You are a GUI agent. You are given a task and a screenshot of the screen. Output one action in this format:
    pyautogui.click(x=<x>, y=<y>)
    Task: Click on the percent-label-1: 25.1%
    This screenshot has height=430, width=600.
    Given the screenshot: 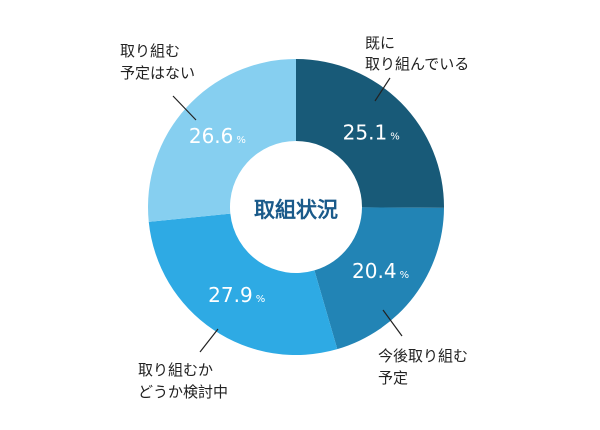 What is the action you would take?
    pyautogui.click(x=371, y=132)
    